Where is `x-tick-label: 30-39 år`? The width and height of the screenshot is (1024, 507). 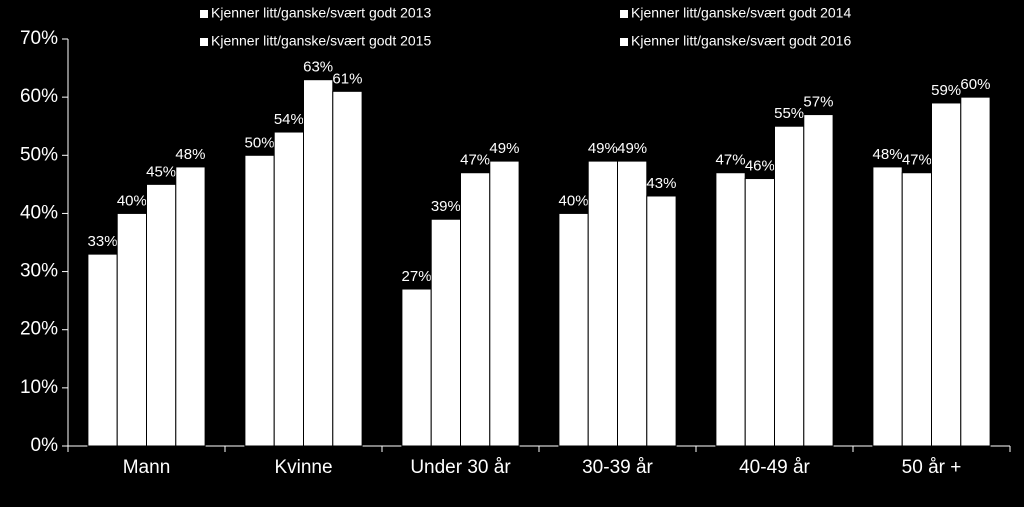 x-tick-label: 30-39 år is located at coordinates (617, 467).